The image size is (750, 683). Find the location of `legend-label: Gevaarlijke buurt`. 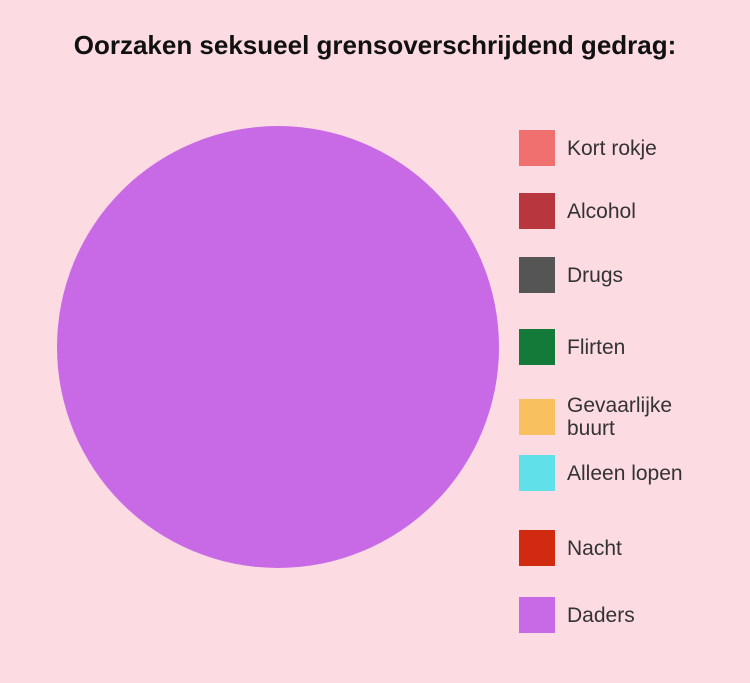

legend-label: Gevaarlijke buurt is located at coordinates (620, 417).